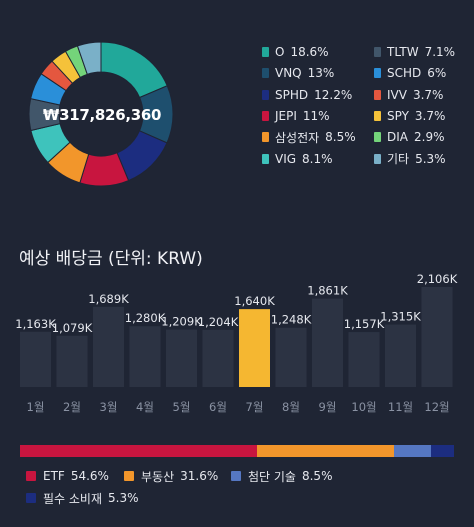 The width and height of the screenshot is (474, 527). I want to click on breakdown-label: 첨단 기술, so click(272, 476).